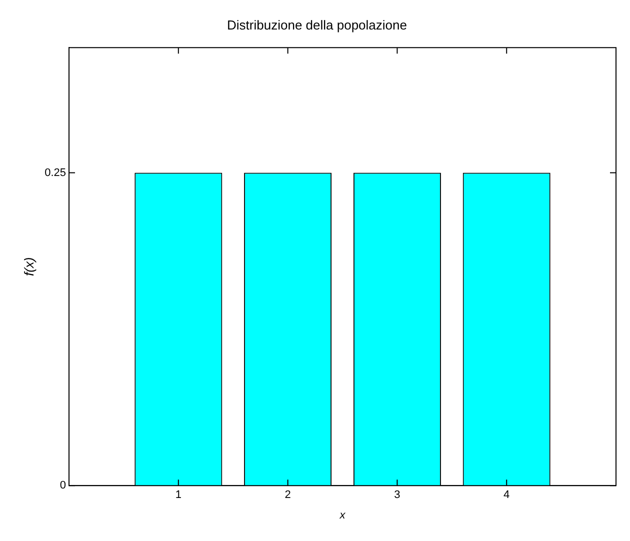 This screenshot has height=541, width=630. Describe the element at coordinates (342, 515) in the screenshot. I see `x-axis-title: x` at that location.